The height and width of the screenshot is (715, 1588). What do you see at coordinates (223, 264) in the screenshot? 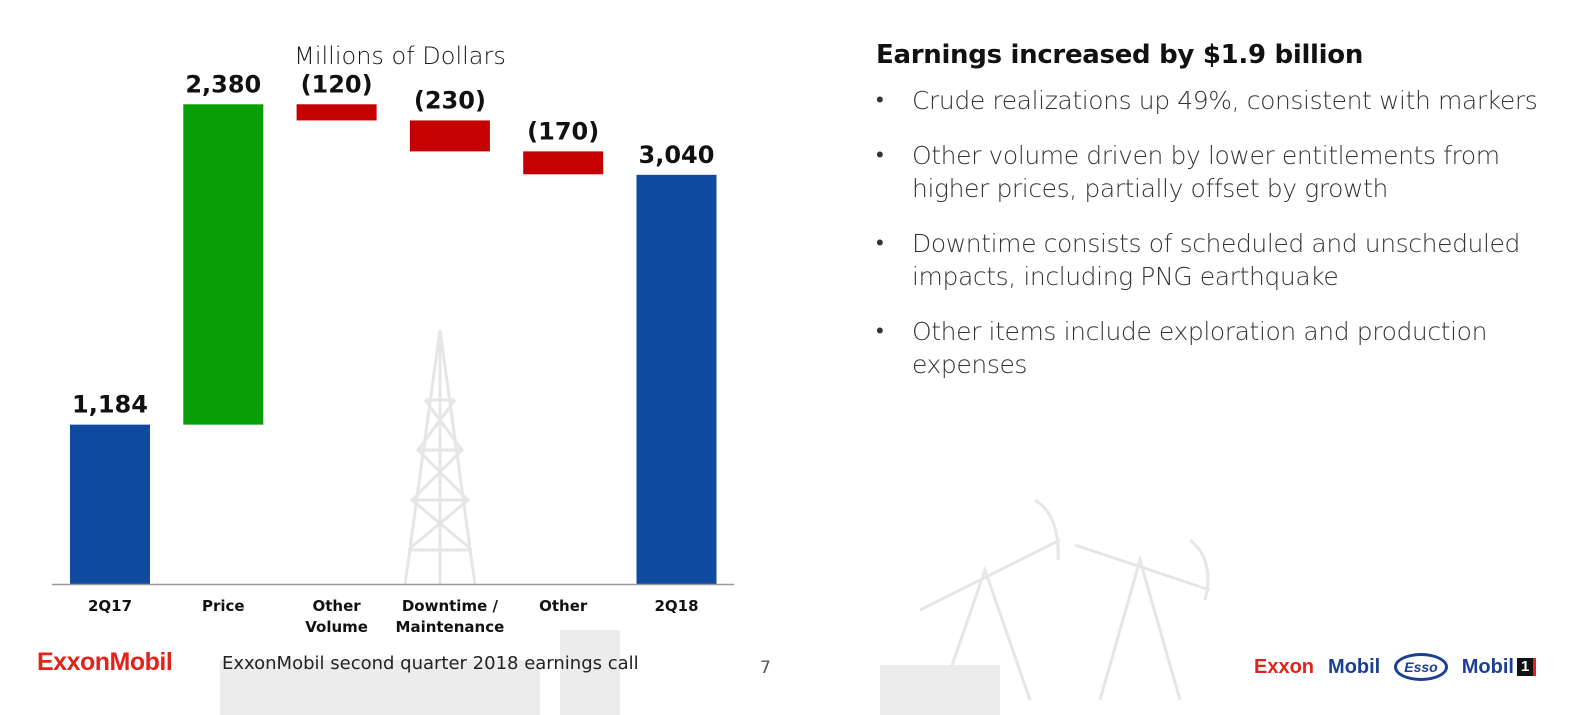
I see `bar-price` at bounding box center [223, 264].